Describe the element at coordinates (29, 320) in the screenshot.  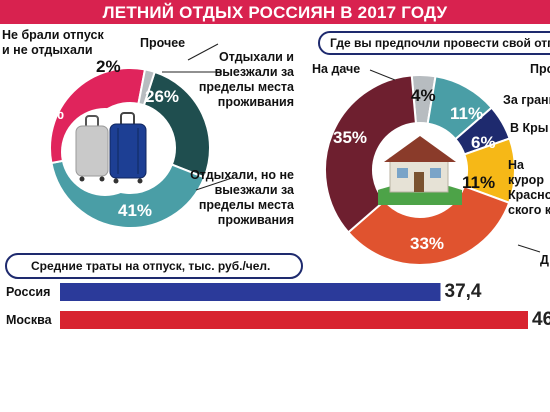
I see `bar-label-moscow: Москва` at that location.